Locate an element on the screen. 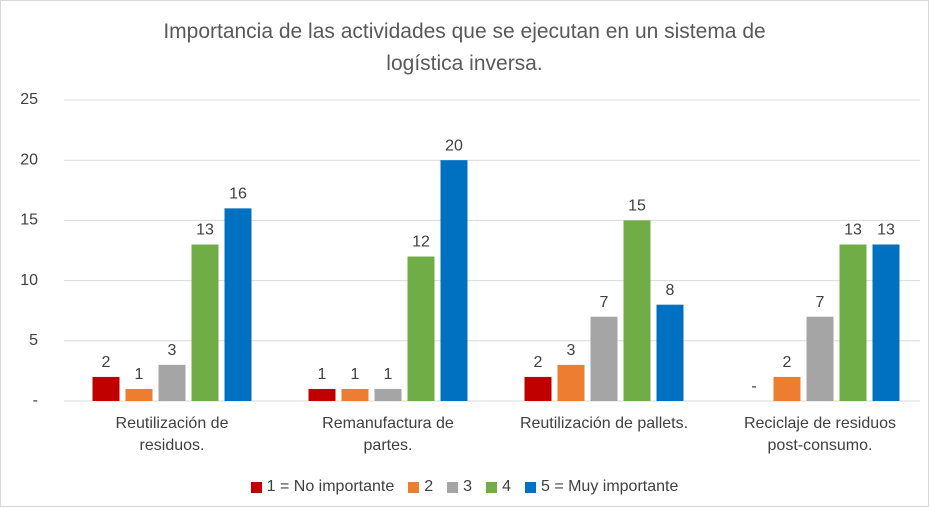  legend-item: 2 is located at coordinates (420, 487).